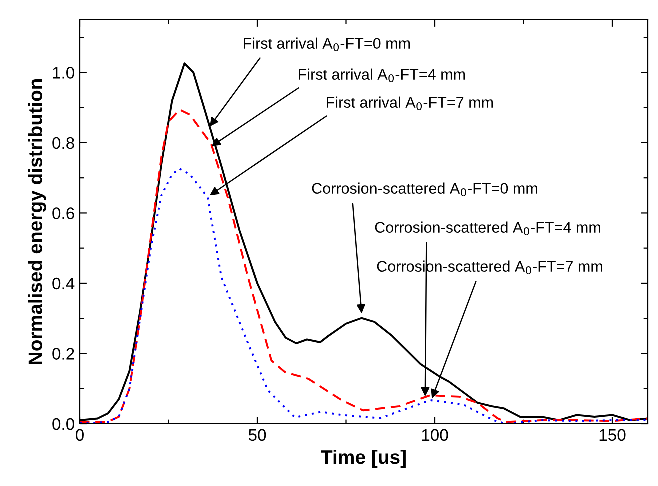 The image size is (658, 486). I want to click on x-tick-label: 150, so click(613, 435).